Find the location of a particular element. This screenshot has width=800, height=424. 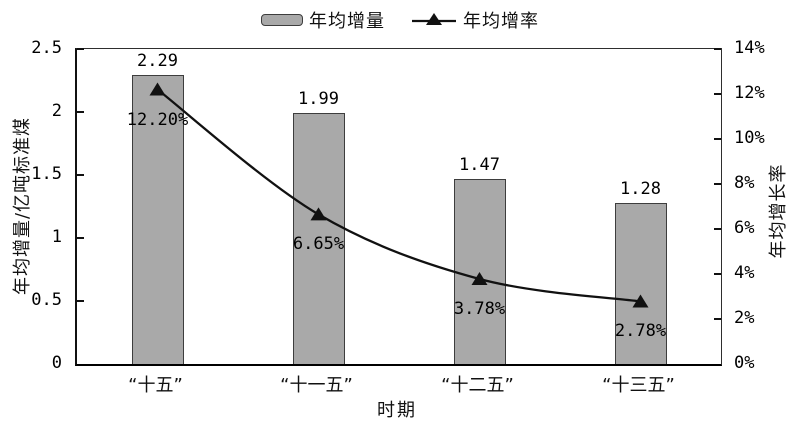

right-tick-label: 0% is located at coordinates (744, 363).